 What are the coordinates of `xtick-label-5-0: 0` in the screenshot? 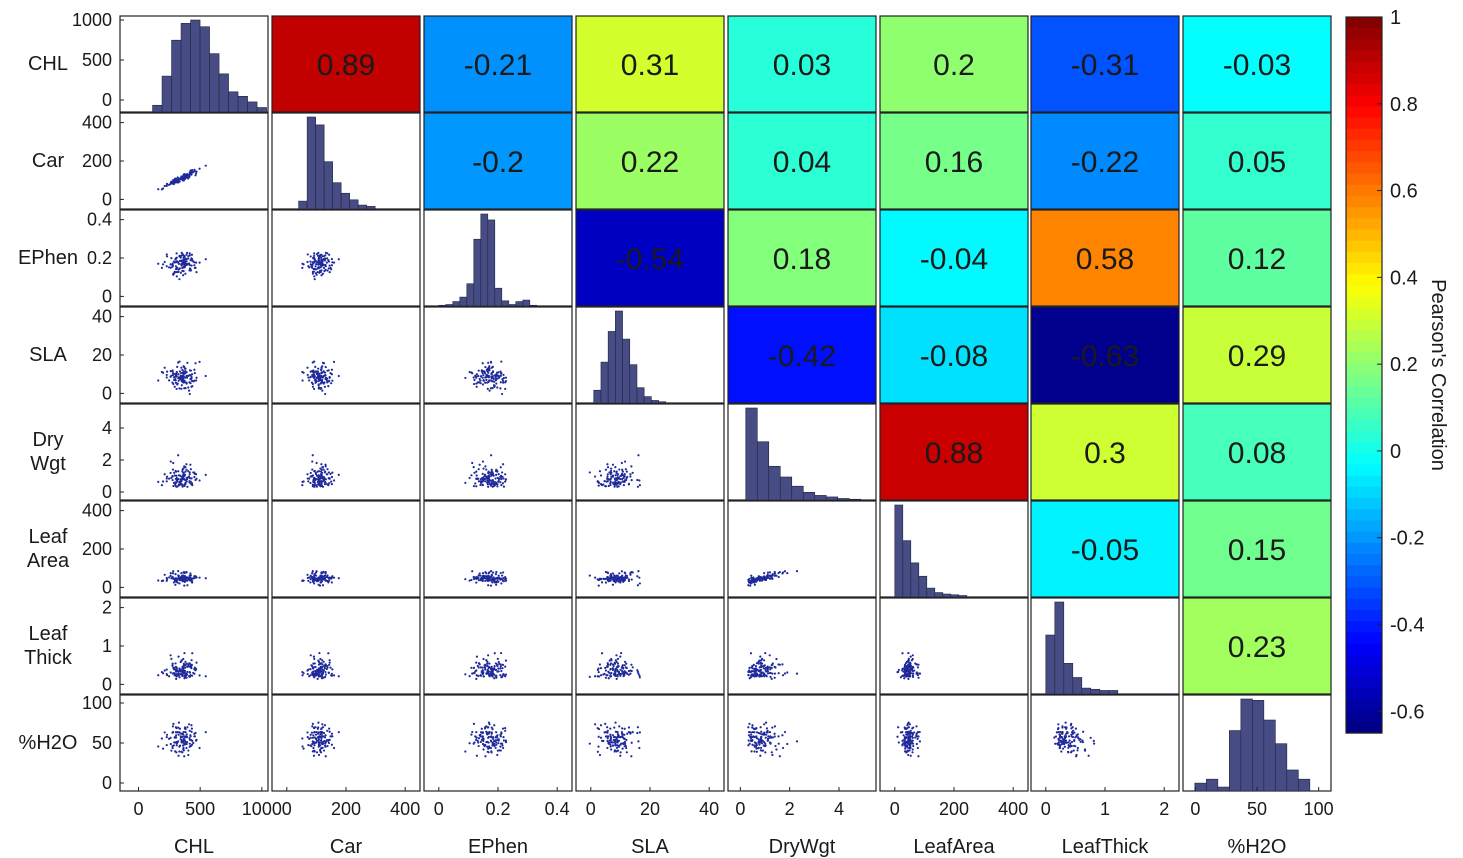 It's located at (895, 809).